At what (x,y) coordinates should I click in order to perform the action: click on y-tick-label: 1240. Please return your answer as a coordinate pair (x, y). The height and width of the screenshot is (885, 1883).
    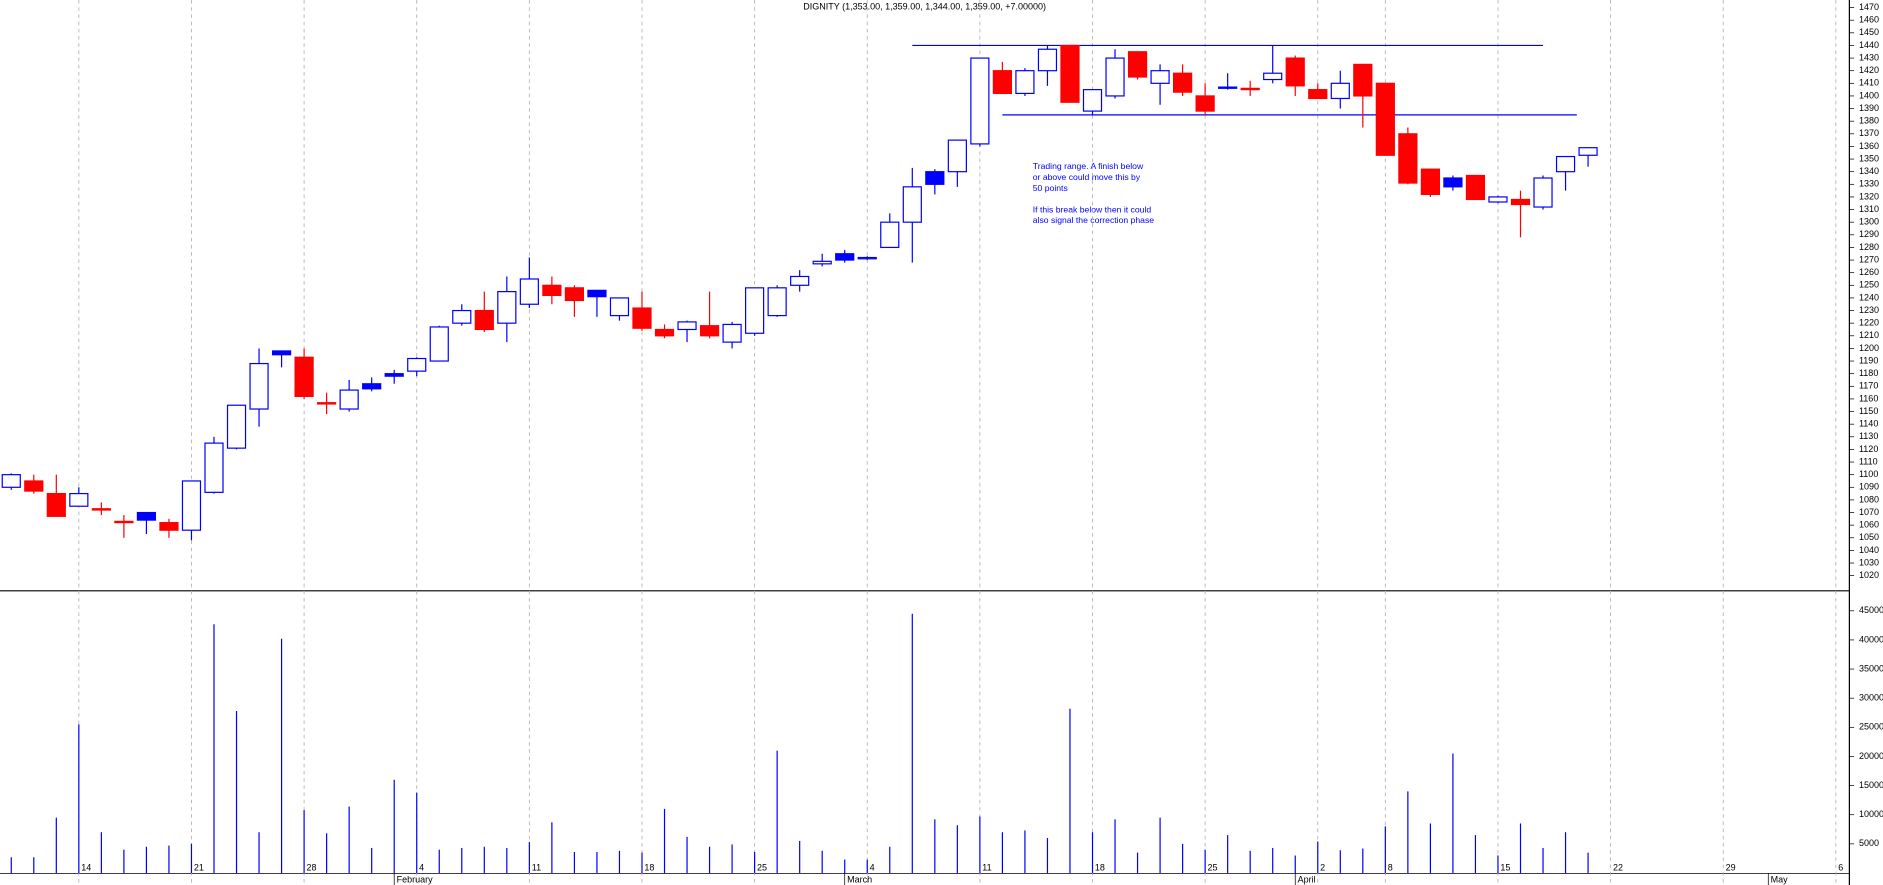
    Looking at the image, I should click on (1869, 297).